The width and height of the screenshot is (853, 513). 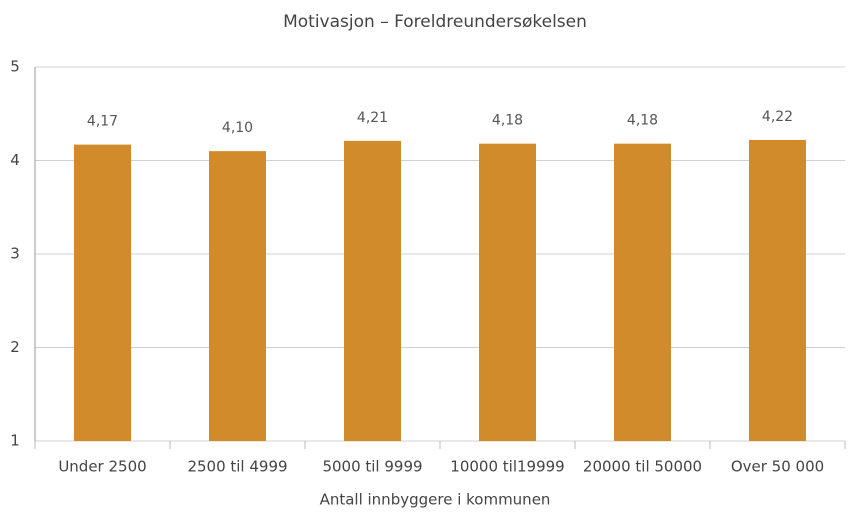 I want to click on x-tick-label: 2500 til 4999, so click(x=237, y=467).